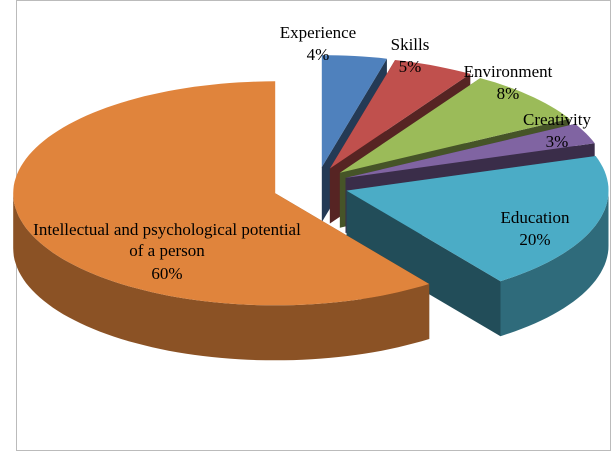 The width and height of the screenshot is (611, 451). What do you see at coordinates (318, 54) in the screenshot?
I see `data-label-value: 4%` at bounding box center [318, 54].